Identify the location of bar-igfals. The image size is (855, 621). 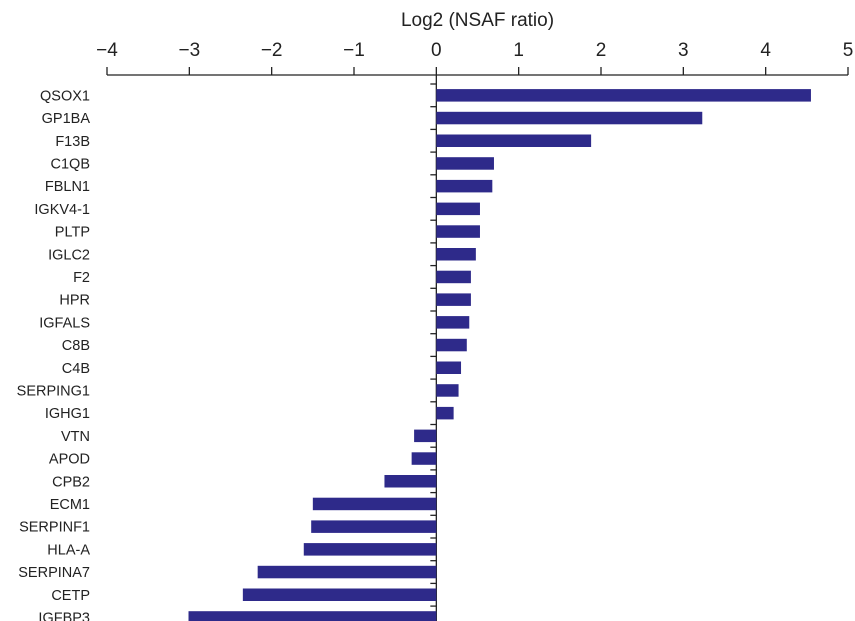
(453, 322).